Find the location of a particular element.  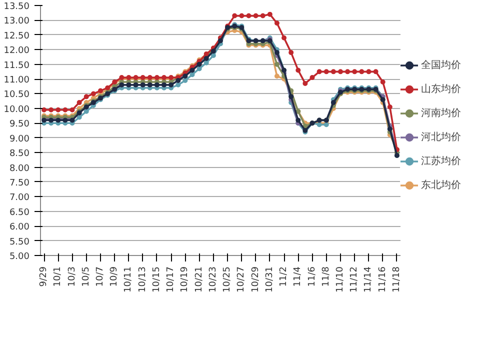

x-tick-label: 11/8 is located at coordinates (326, 276).